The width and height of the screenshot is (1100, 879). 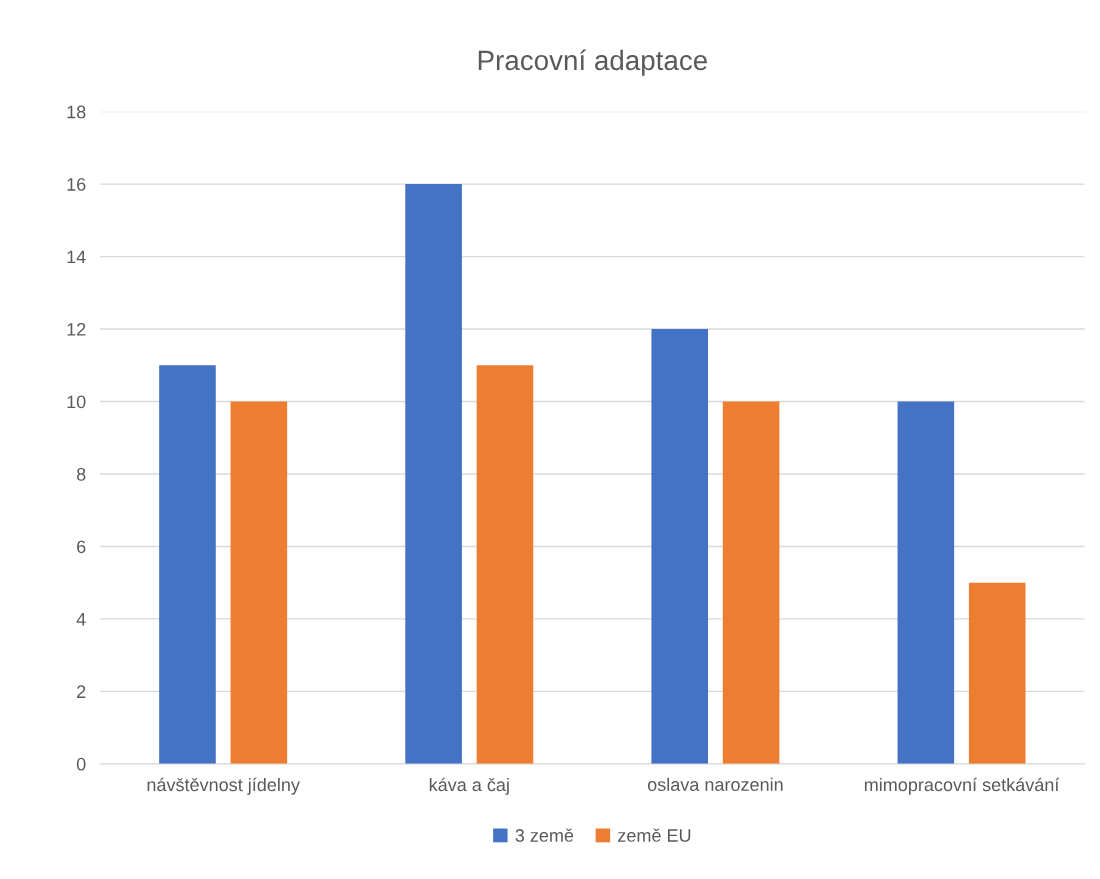 I want to click on y-tick-label: 12, so click(x=76, y=329).